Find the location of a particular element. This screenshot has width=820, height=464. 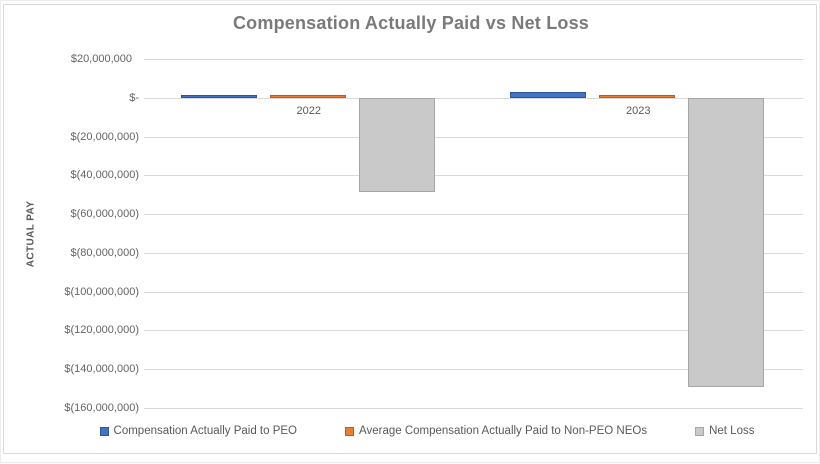

average-compensation-actually-paid-to-non-peo-neos-bar-2022 is located at coordinates (307, 96).